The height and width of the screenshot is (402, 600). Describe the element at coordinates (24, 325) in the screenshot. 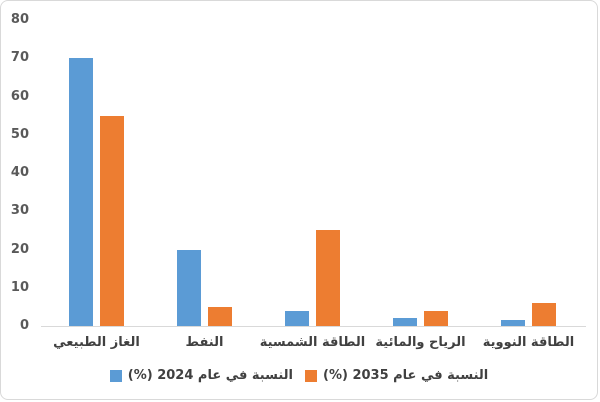

I see `y-axis-tick-label: 0` at that location.